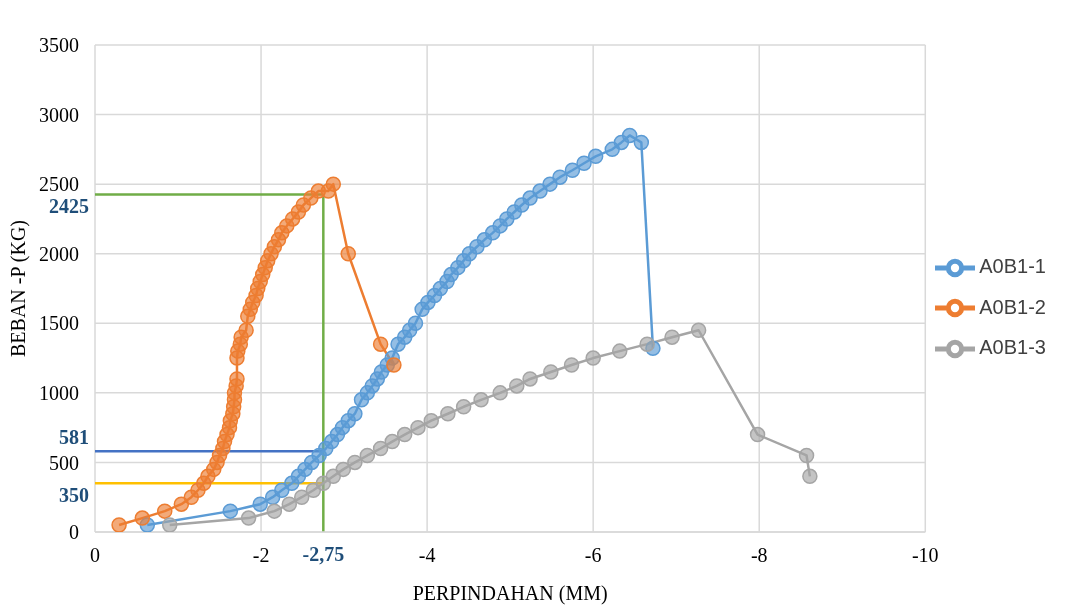 Image resolution: width=1084 pixels, height=611 pixels. Describe the element at coordinates (427, 555) in the screenshot. I see `x-tick-label: -4` at that location.